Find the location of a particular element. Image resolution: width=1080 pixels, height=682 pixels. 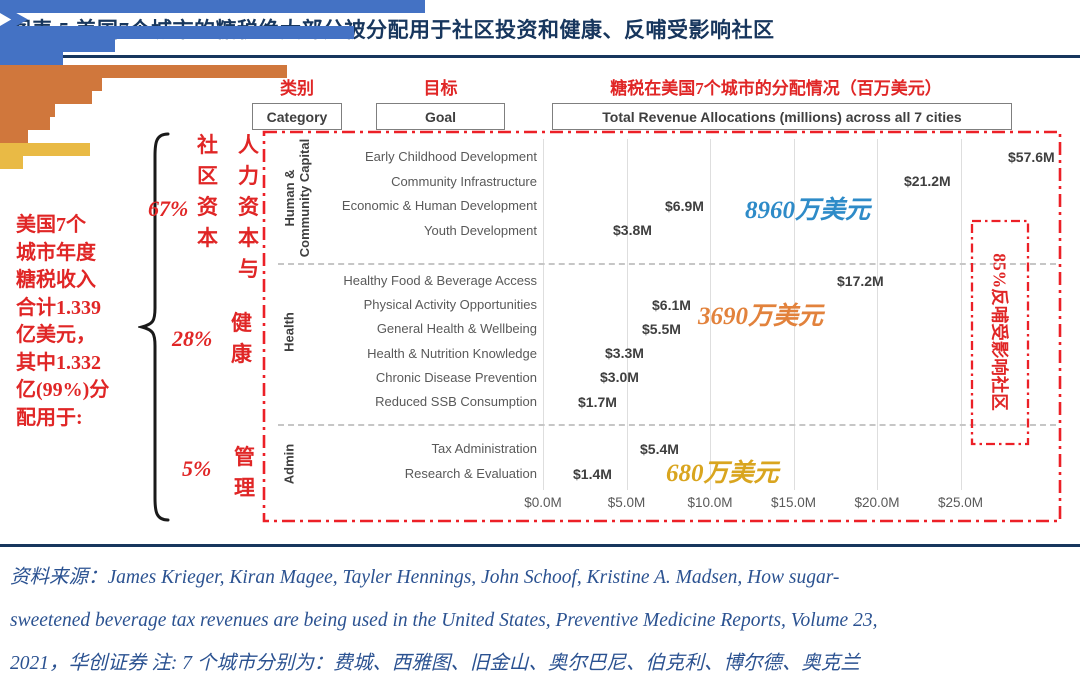

bar-row-label: Health & Nutrition Knowledge is located at coordinates (452, 353).